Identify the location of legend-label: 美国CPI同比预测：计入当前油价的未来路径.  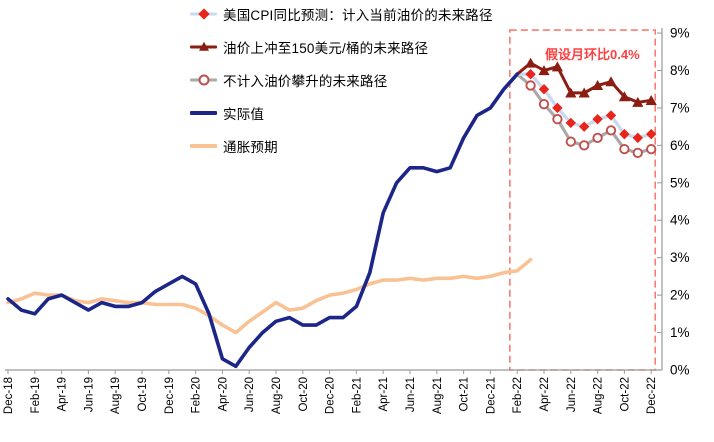
(358, 15).